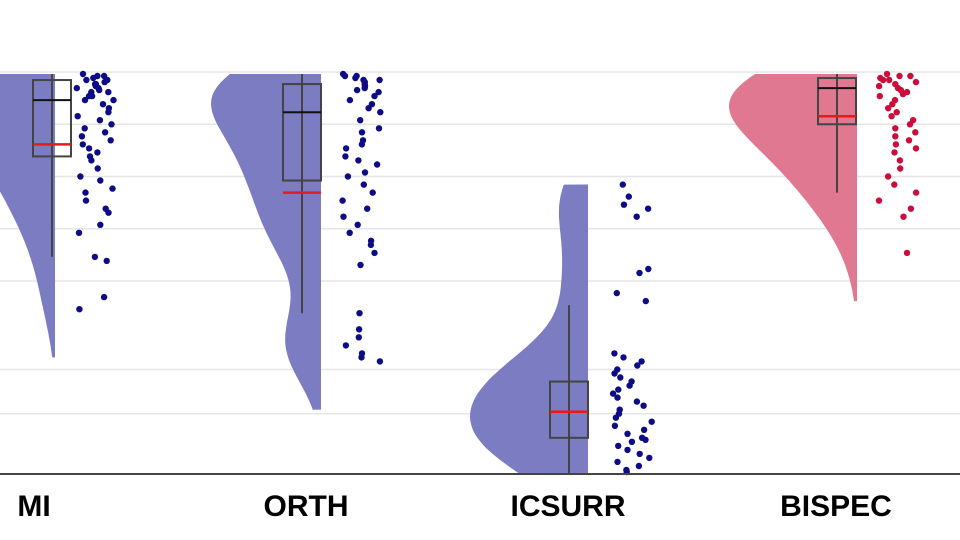  What do you see at coordinates (793, 188) in the screenshot?
I see `density-bispec` at bounding box center [793, 188].